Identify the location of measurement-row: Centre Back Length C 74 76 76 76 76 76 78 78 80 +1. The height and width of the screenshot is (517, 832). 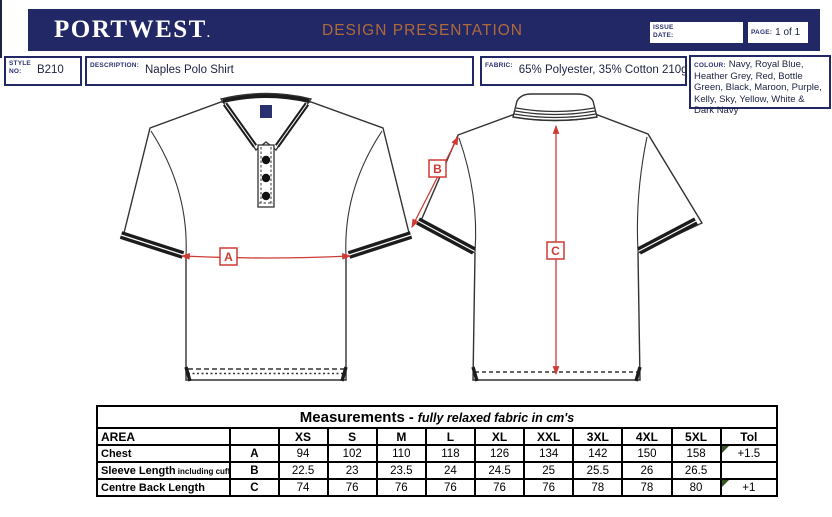
(437, 487).